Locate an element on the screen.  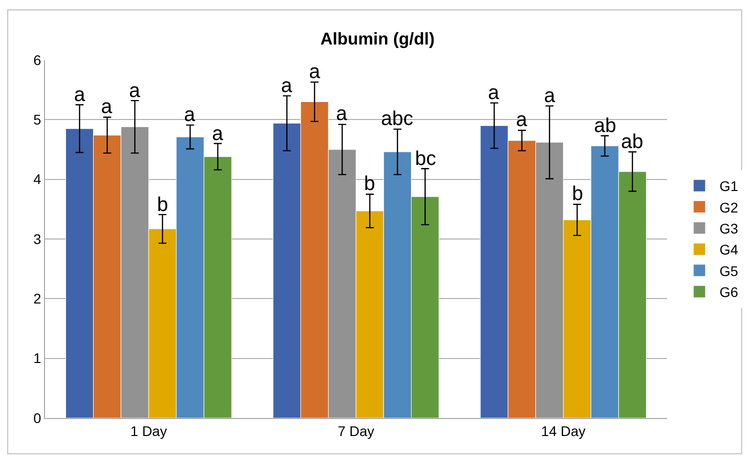
y-tick-label: 1 is located at coordinates (37, 358).